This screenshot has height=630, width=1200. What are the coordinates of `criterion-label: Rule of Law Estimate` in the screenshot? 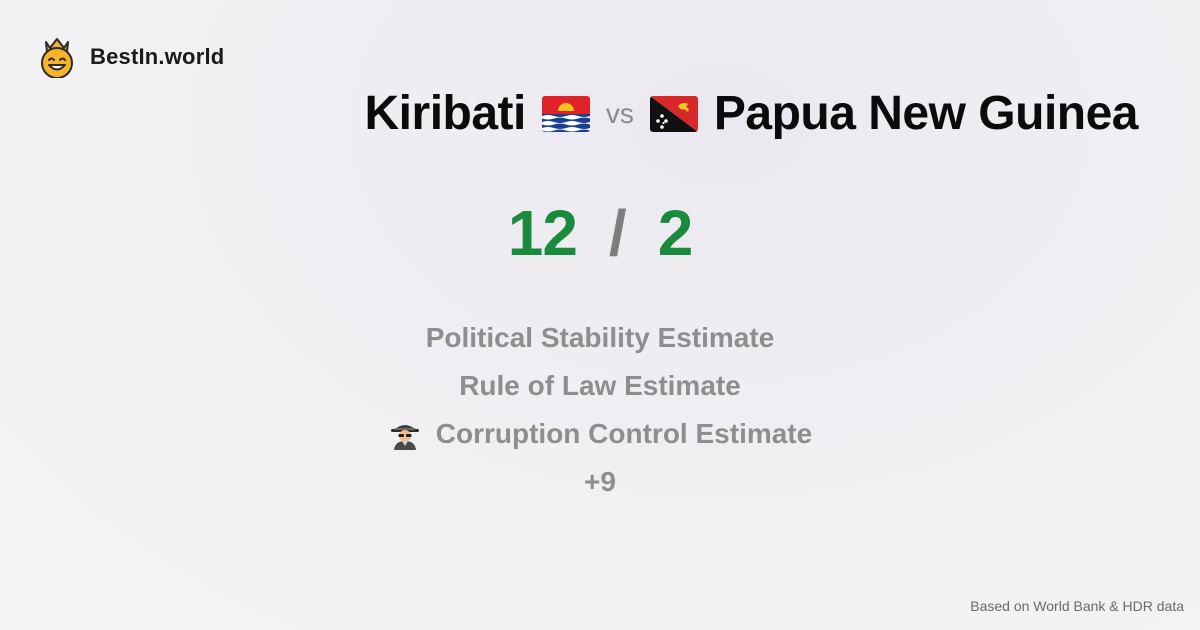 It's located at (600, 385).